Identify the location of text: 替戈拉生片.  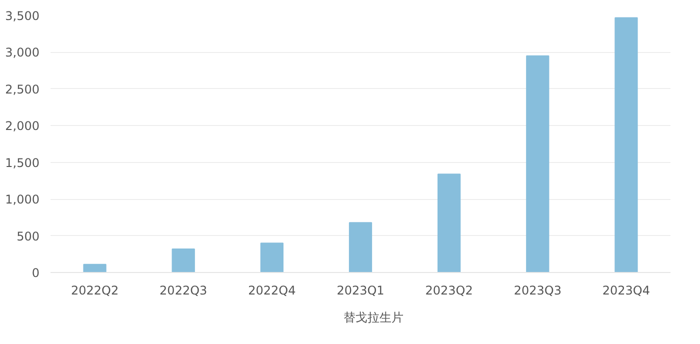
(374, 318).